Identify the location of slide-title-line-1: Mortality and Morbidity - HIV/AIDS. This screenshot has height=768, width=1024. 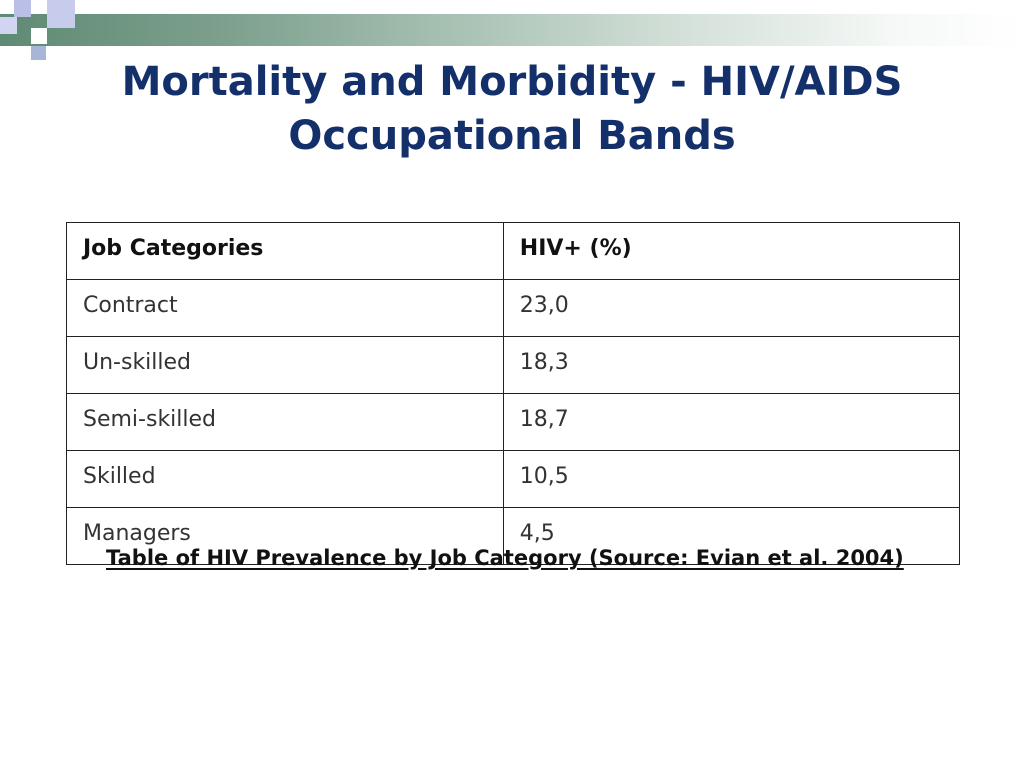
(512, 82).